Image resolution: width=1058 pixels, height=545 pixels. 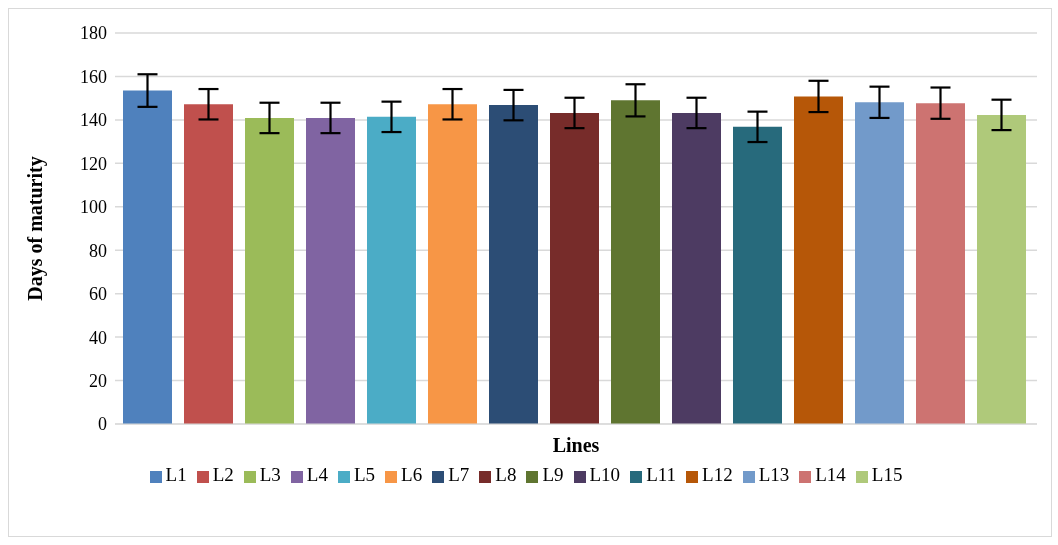 What do you see at coordinates (102, 424) in the screenshot?
I see `y-tick-label: 0` at bounding box center [102, 424].